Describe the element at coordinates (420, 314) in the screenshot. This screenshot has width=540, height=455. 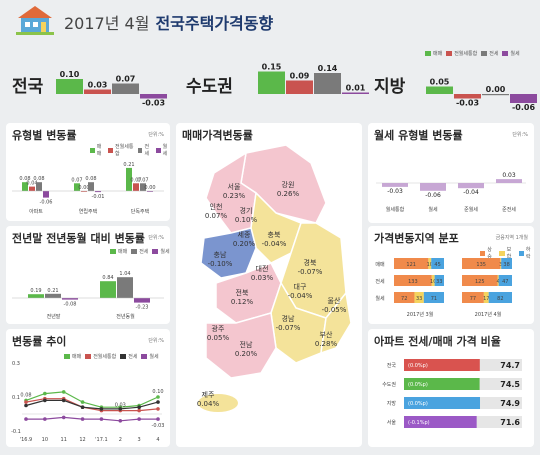
I see `column-label: 2017년 3월` at that location.